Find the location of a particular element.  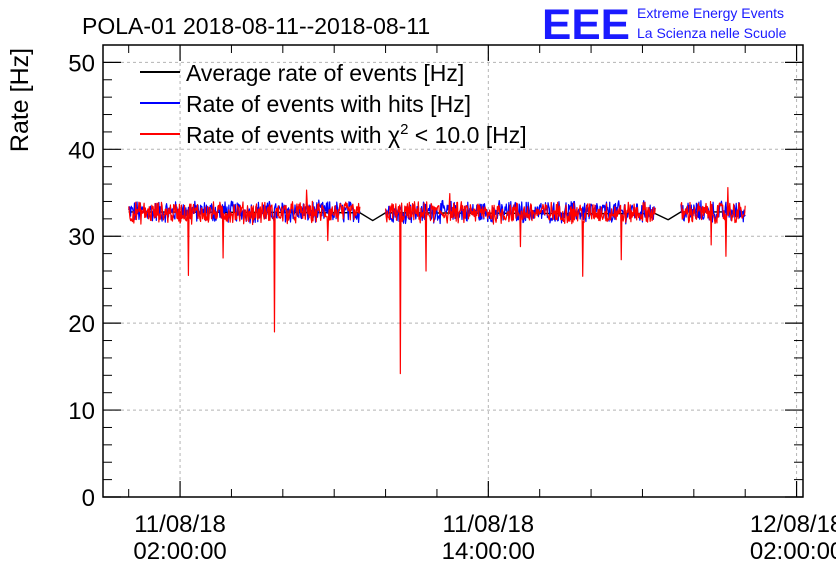

chart-title: POLA-01 2018-08-11--2018-08-11 is located at coordinates (256, 26).